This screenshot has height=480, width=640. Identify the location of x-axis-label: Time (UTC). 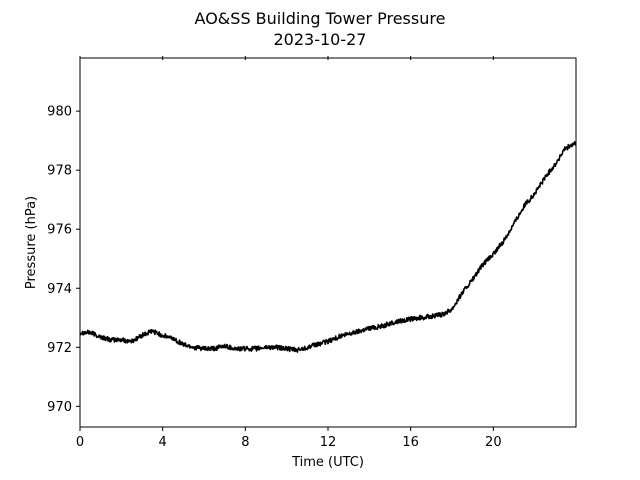
(327, 462).